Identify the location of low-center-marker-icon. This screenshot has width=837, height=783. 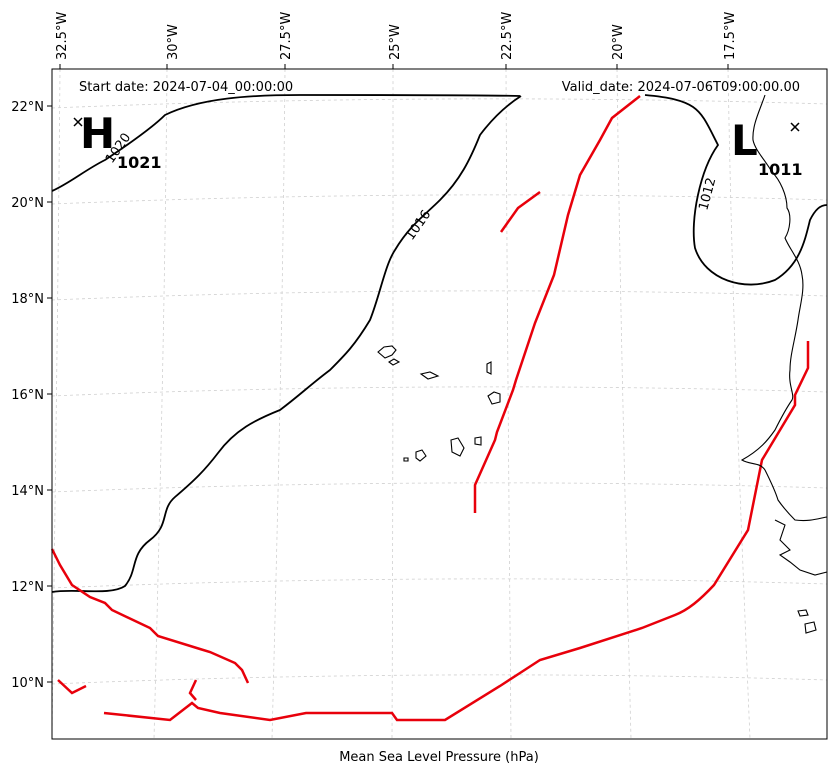
(795, 127).